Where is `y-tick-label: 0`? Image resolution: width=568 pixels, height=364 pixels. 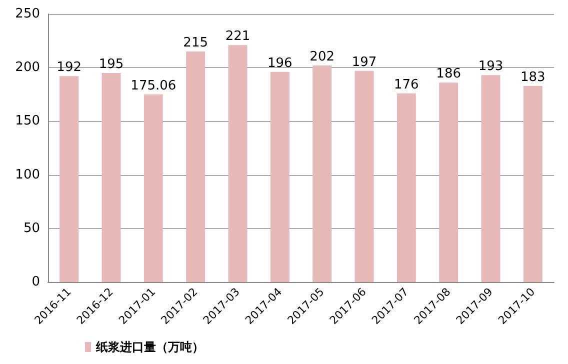 y-tick-label: 0 is located at coordinates (36, 282).